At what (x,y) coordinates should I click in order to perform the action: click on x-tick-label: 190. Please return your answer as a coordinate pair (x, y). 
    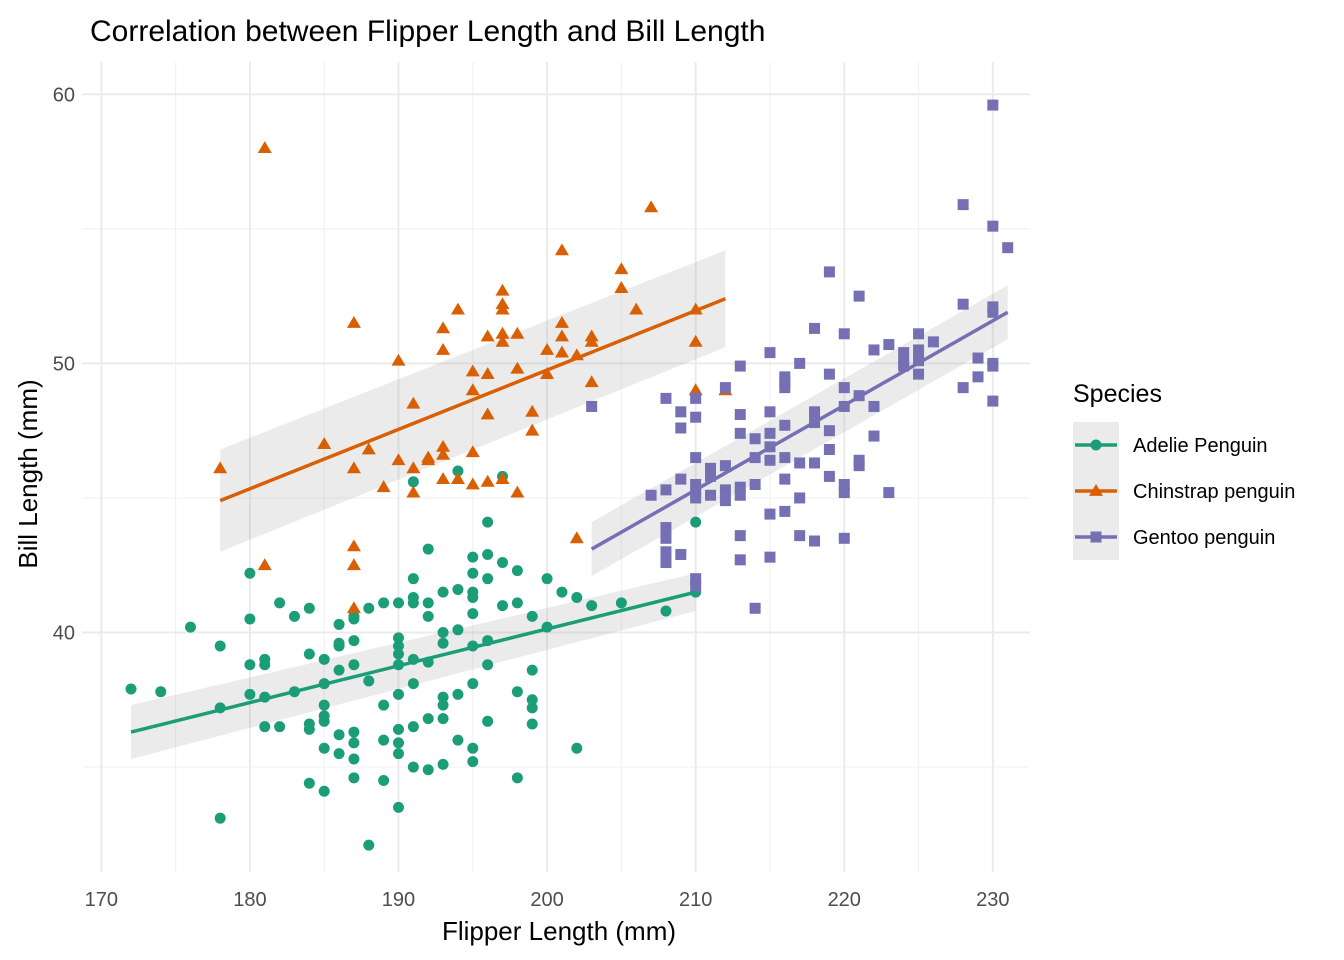
    Looking at the image, I should click on (398, 900).